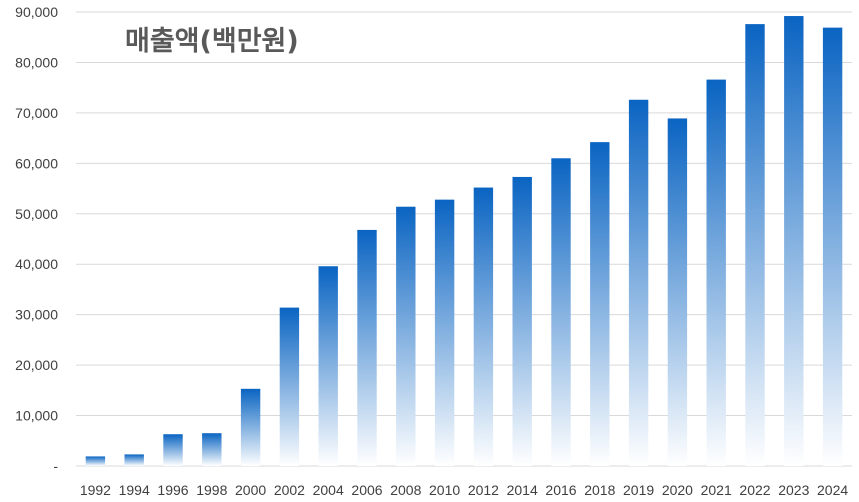 The height and width of the screenshot is (502, 859). I want to click on bar-2021, so click(716, 272).